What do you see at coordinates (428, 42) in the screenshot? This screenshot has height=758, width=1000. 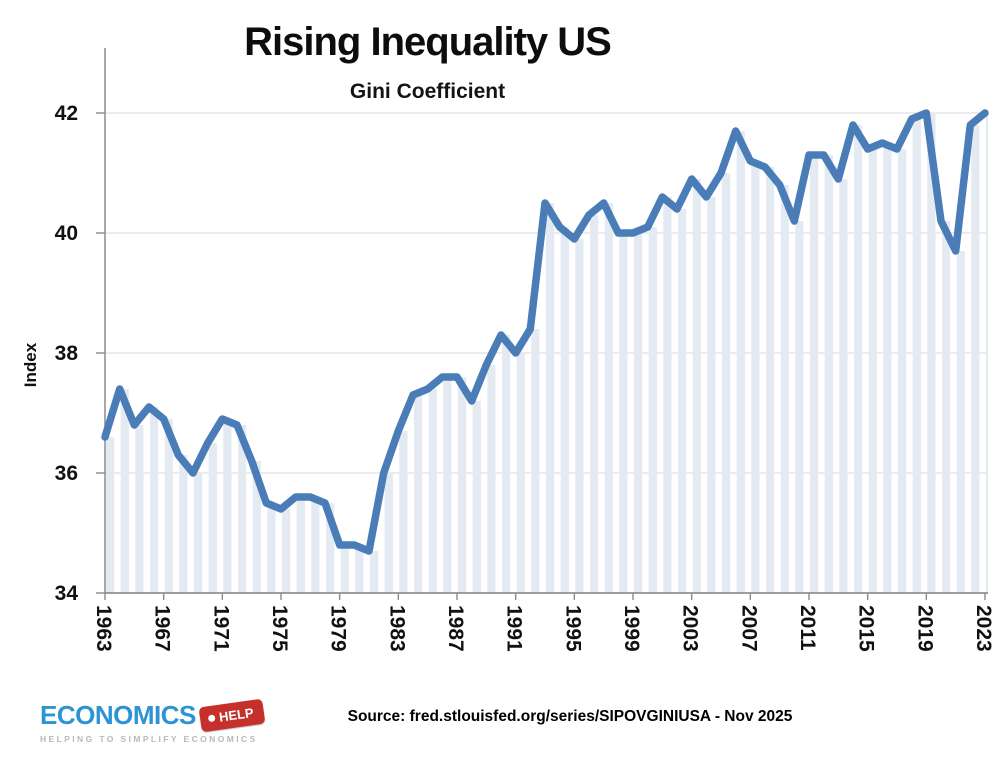 I see `page-title: Rising Inequality US` at bounding box center [428, 42].